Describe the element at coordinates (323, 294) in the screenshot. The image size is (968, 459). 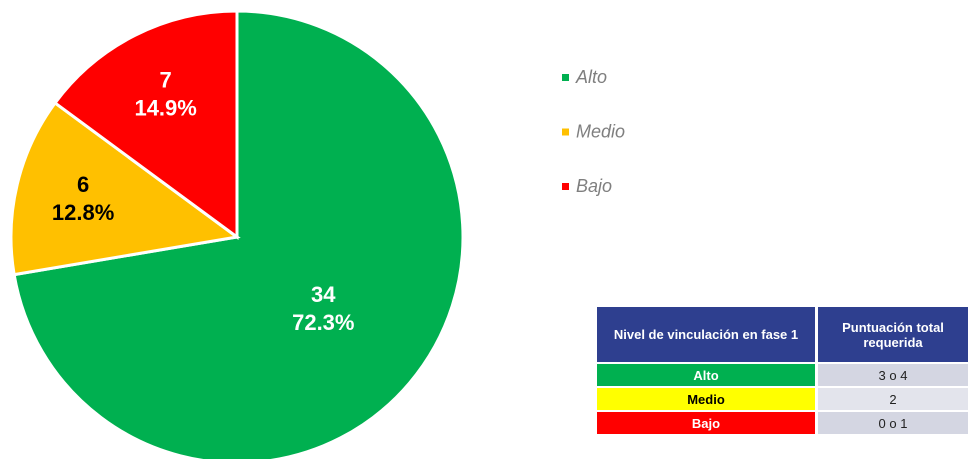
I see `data-label: 34` at that location.